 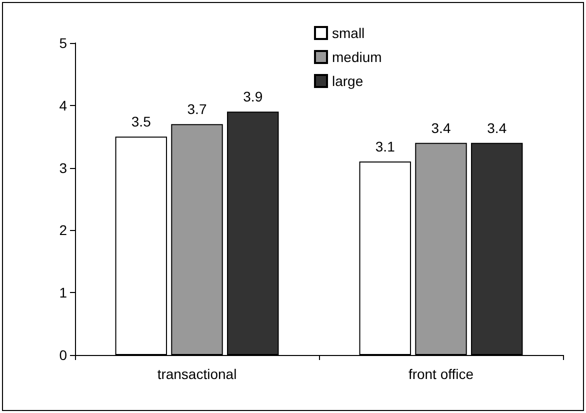 I want to click on y-tick-label: 4, so click(x=63, y=105).